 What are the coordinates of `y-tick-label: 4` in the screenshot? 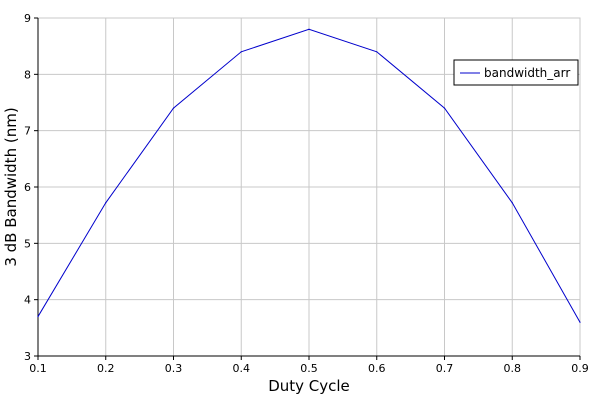 It's located at (27, 300).